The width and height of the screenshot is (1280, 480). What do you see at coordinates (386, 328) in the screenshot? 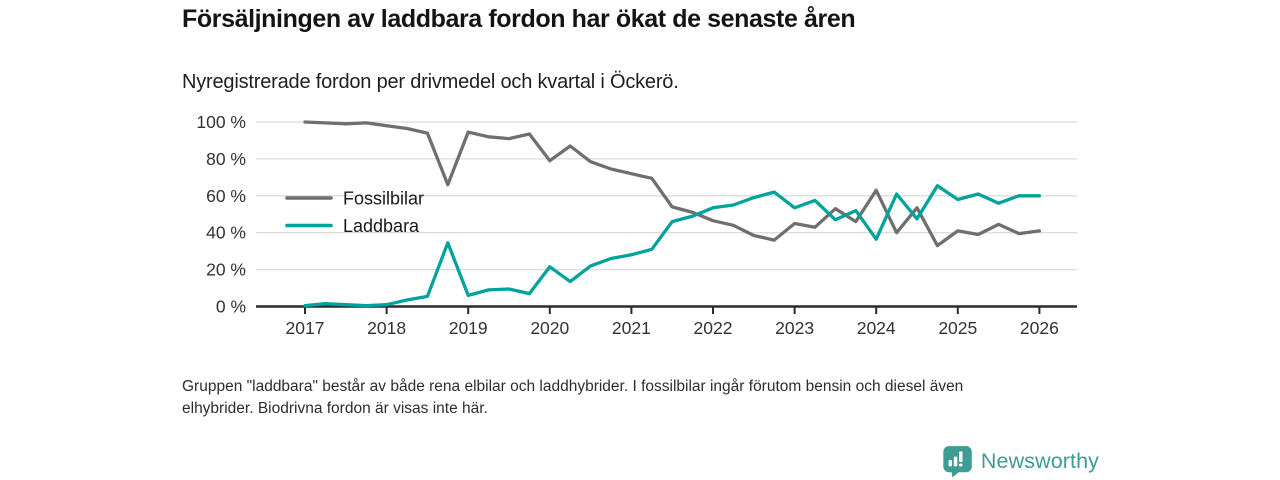
I see `x-axis-tick-label: 2018` at bounding box center [386, 328].